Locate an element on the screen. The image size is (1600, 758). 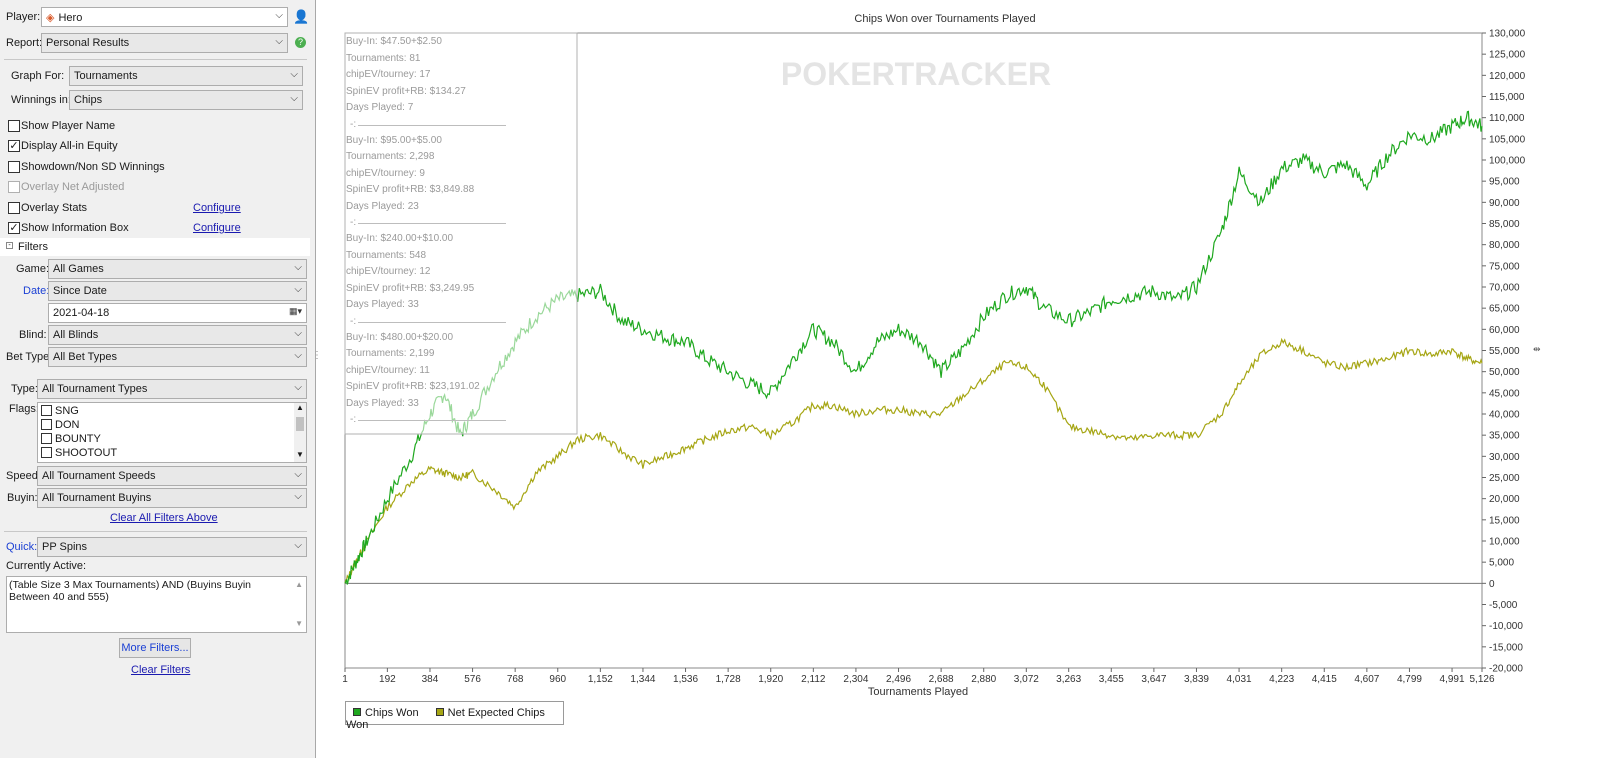
divider is located at coordinates (155, 531).